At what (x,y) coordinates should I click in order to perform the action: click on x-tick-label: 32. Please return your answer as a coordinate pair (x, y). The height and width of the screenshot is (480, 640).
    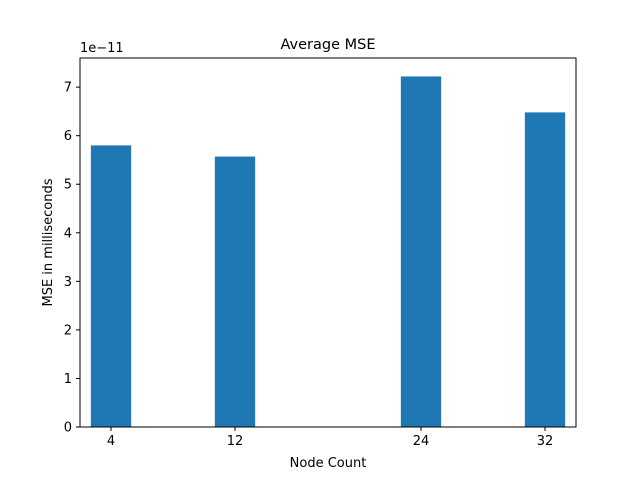
    Looking at the image, I should click on (545, 441).